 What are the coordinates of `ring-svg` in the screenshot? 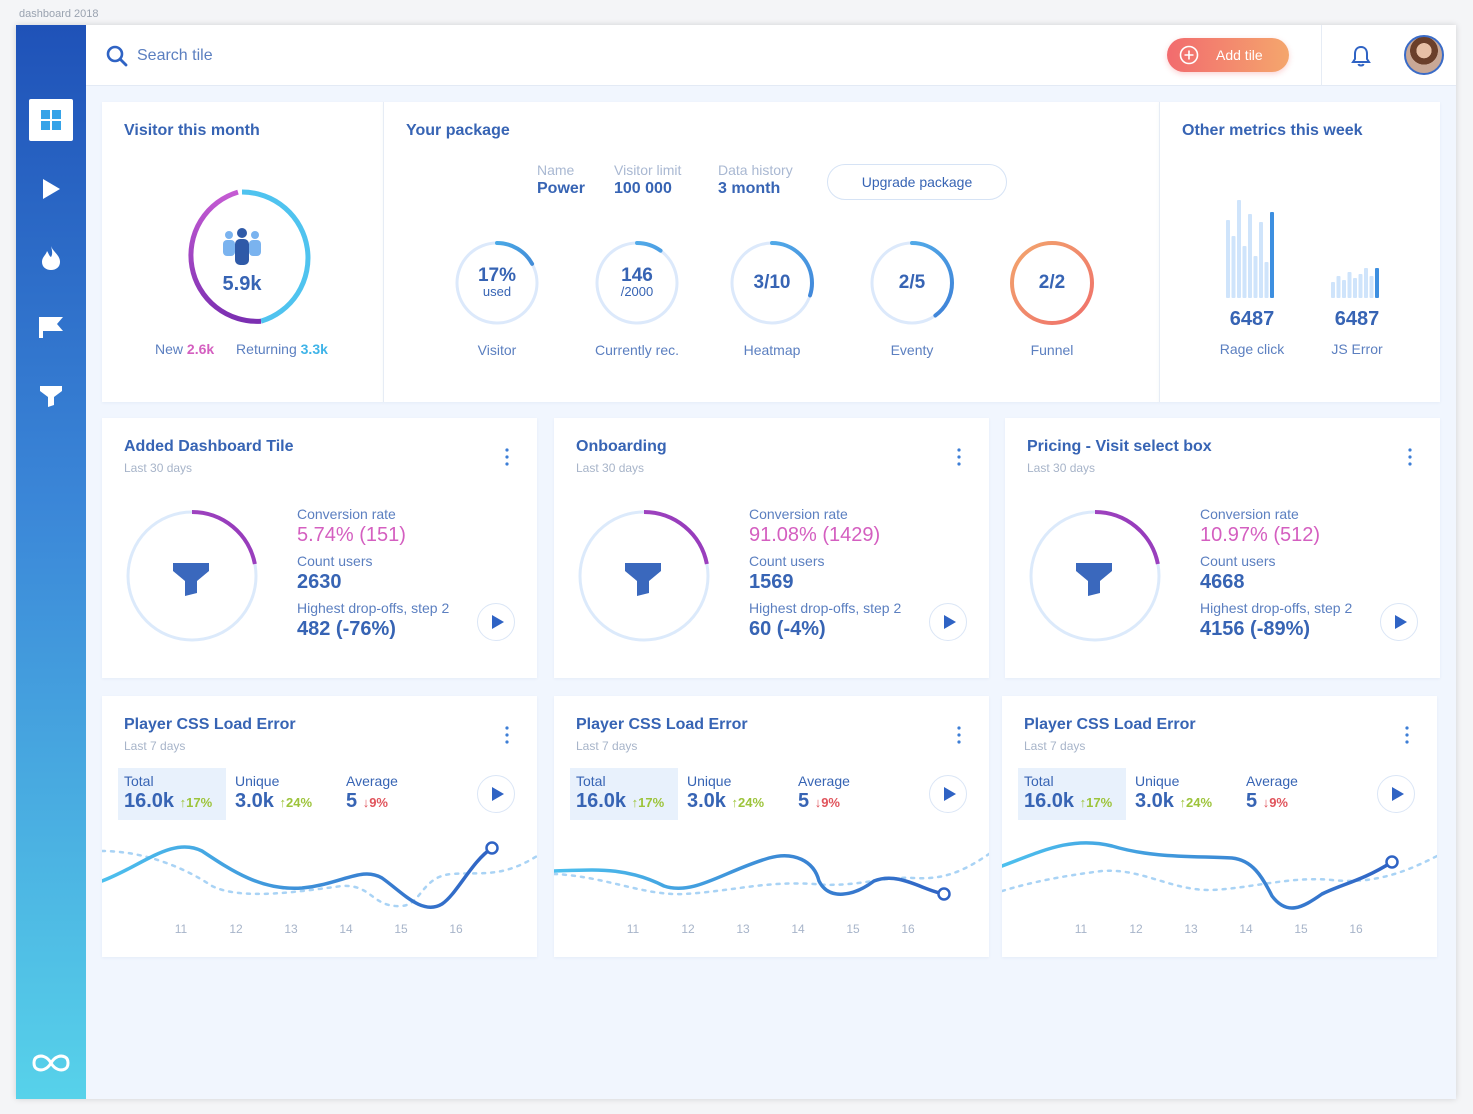 It's located at (637, 283).